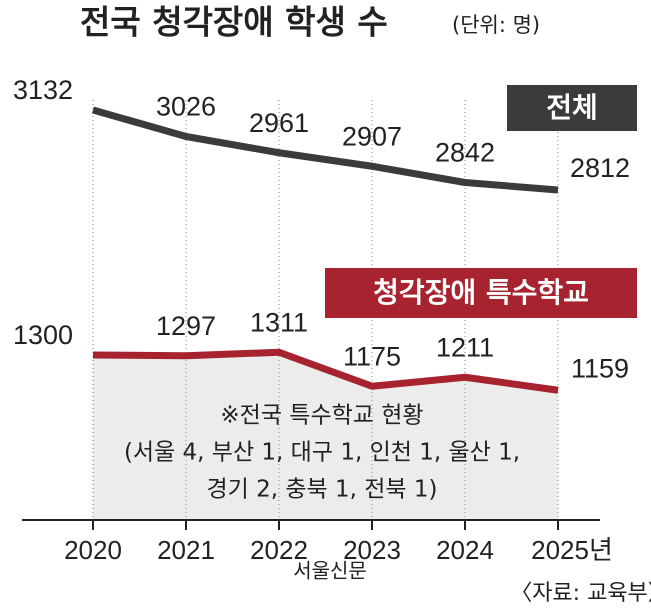  What do you see at coordinates (372, 550) in the screenshot?
I see `x-tick-label: 2023` at bounding box center [372, 550].